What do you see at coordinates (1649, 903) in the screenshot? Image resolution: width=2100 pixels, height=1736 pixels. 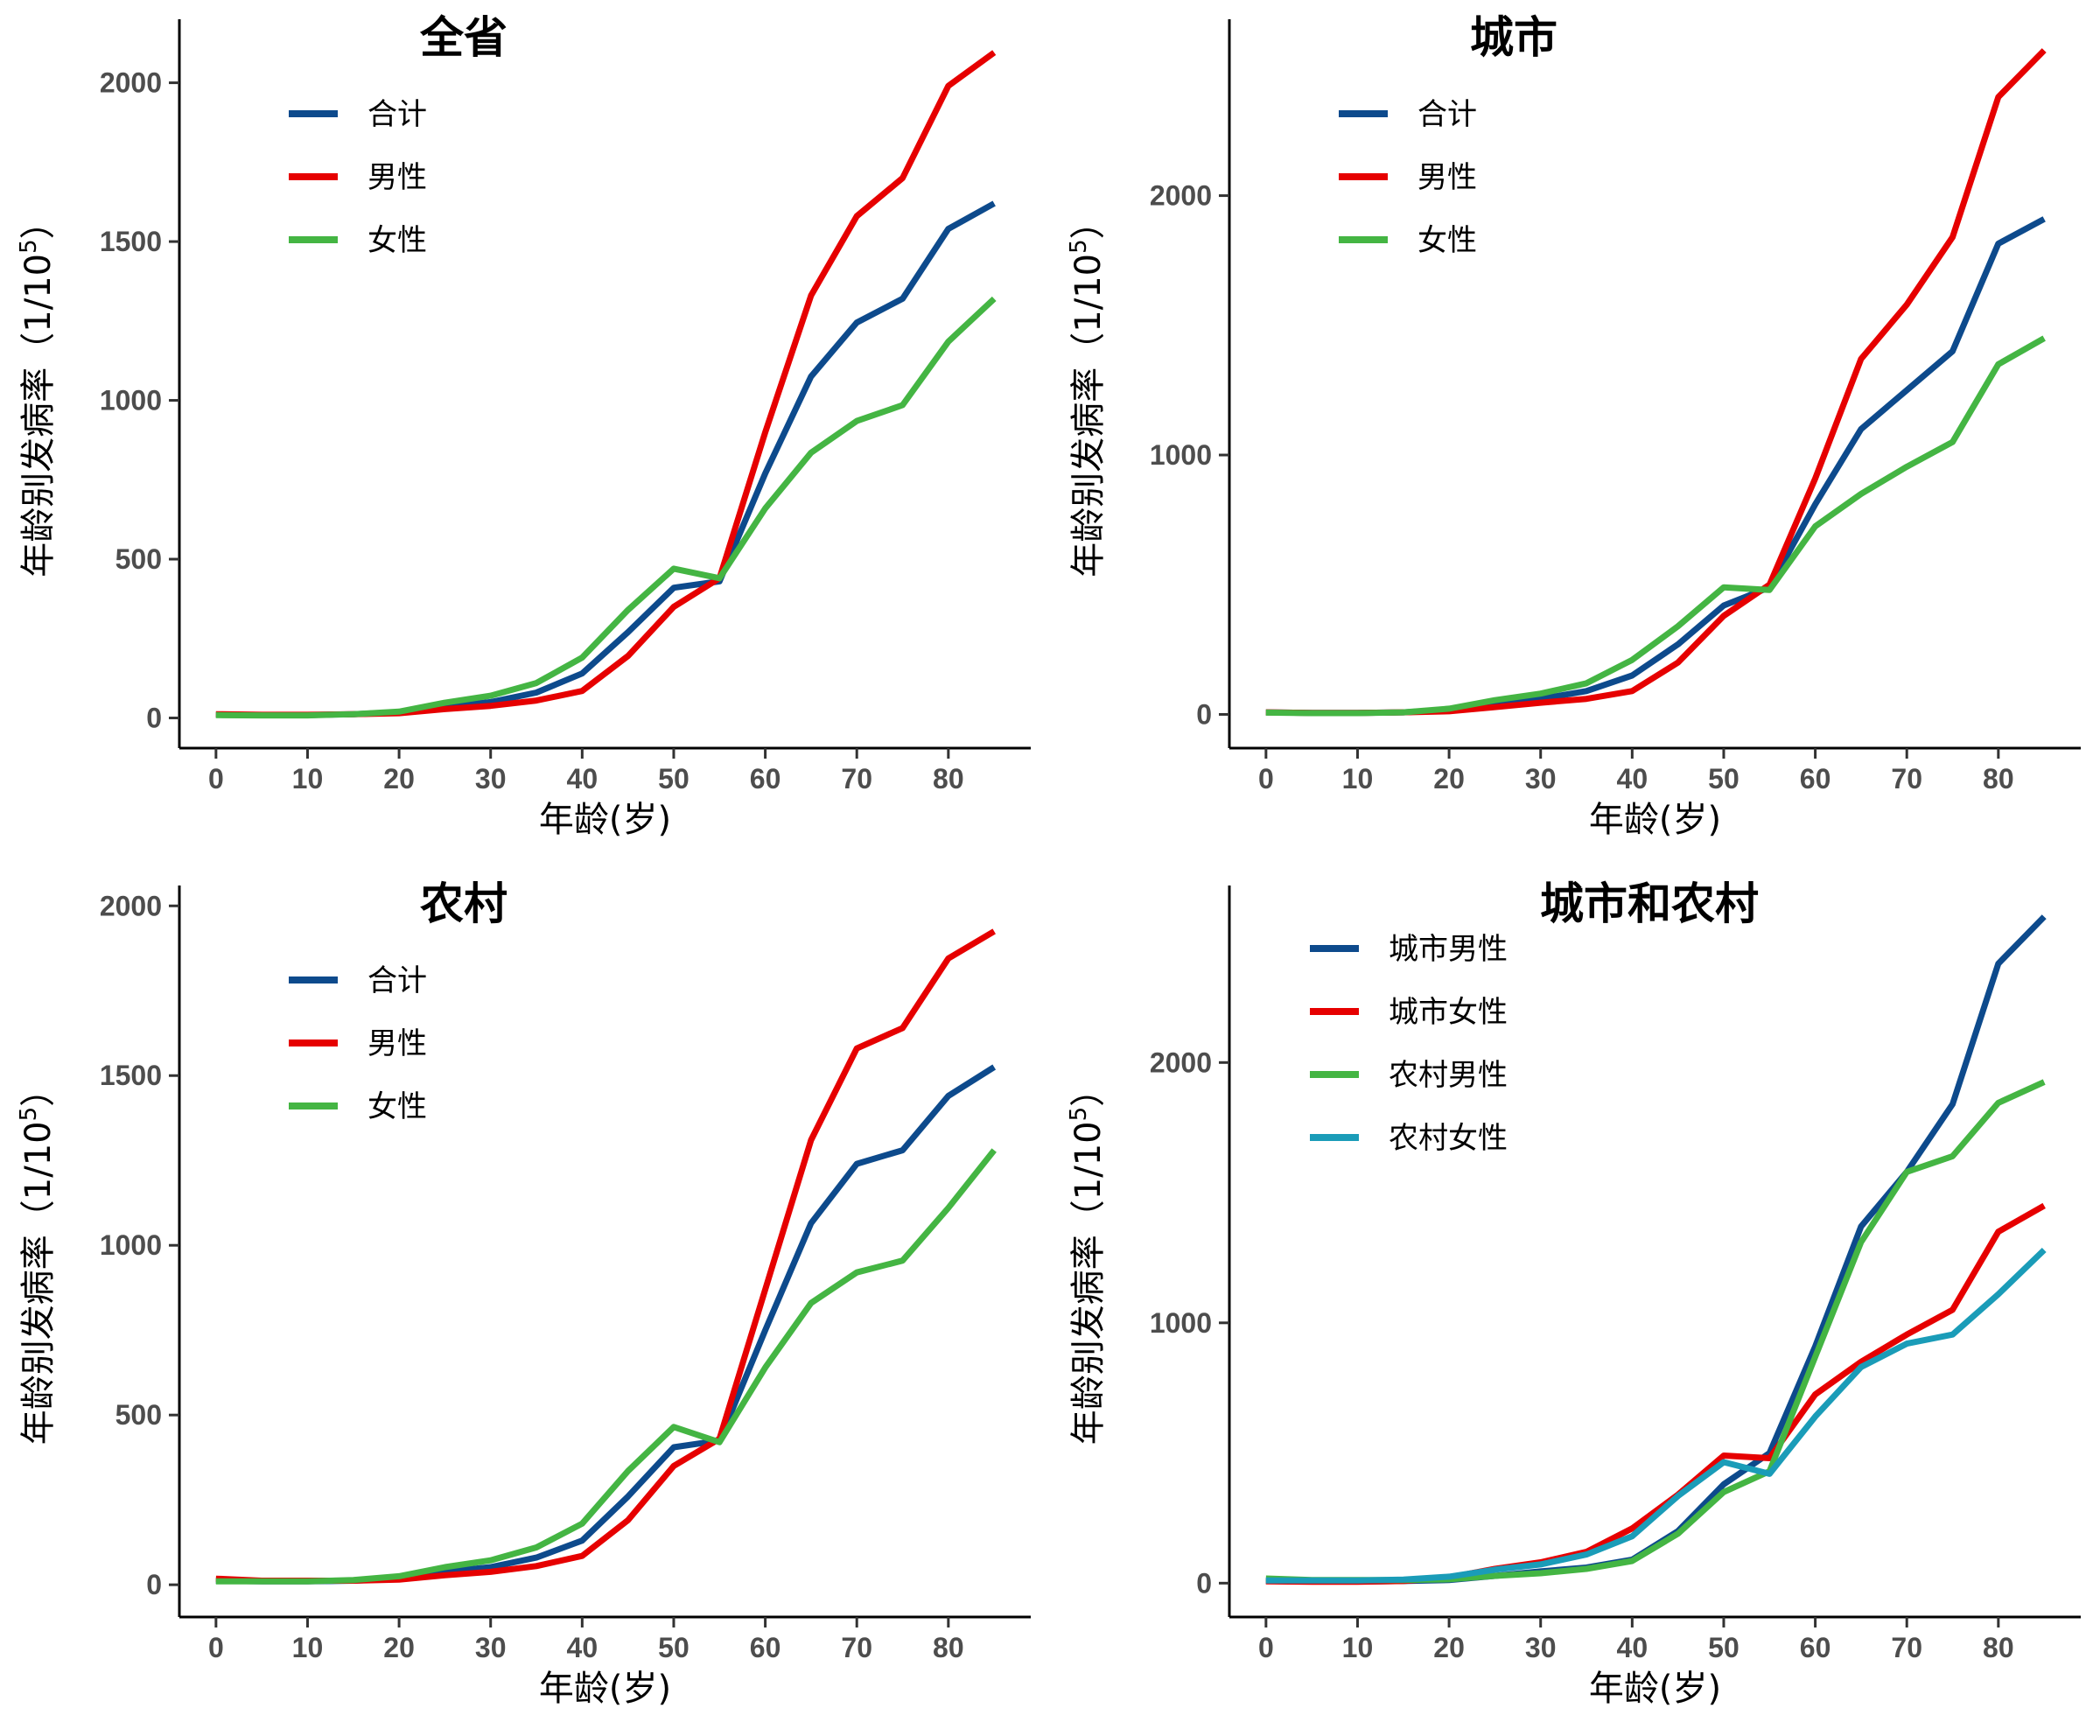 I see `panel-title: 城市和农村` at bounding box center [1649, 903].